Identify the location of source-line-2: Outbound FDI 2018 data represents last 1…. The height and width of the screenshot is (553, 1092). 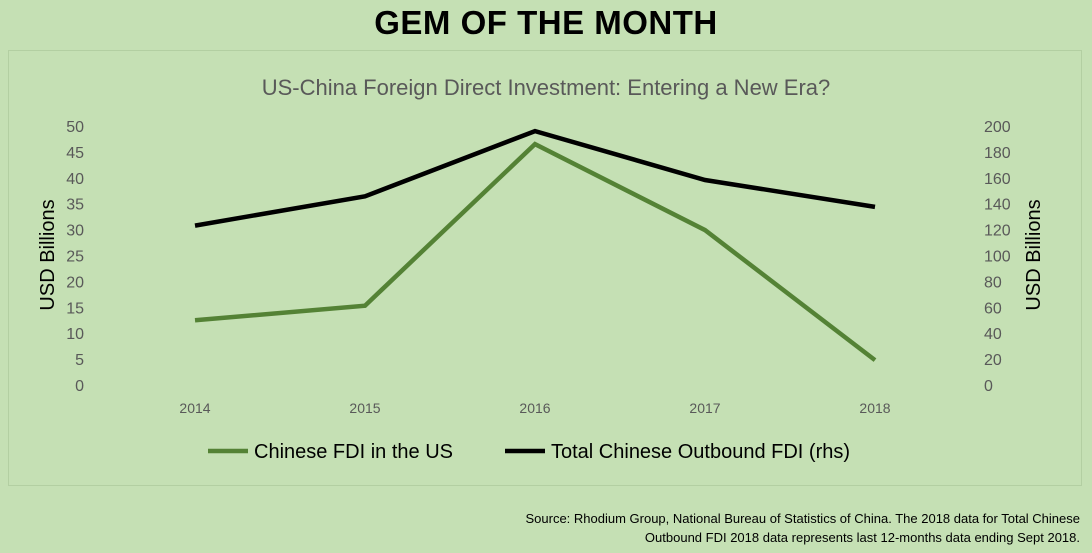
(862, 537).